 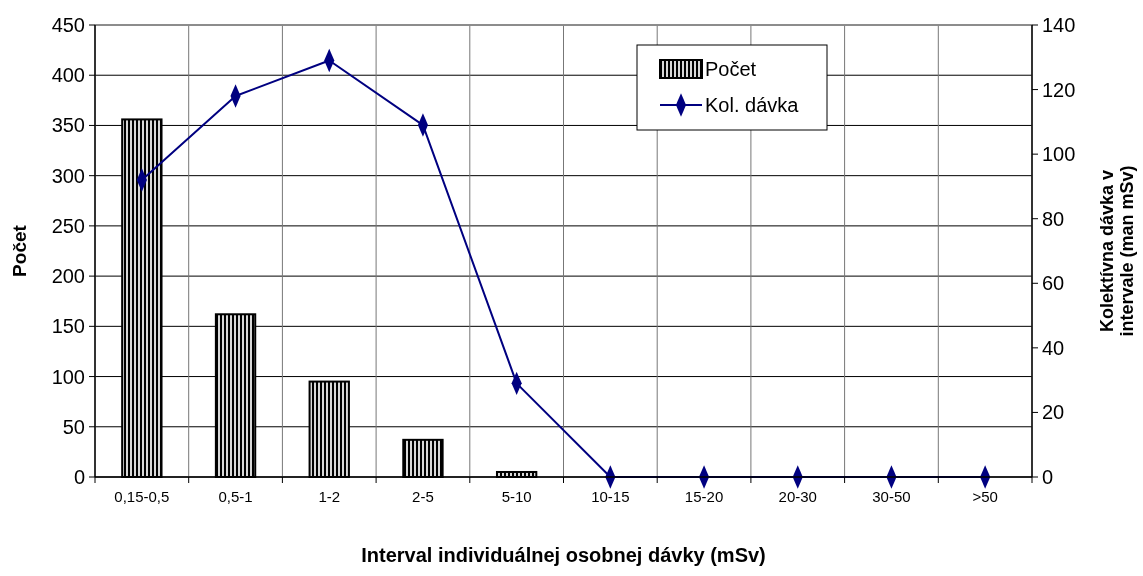 What do you see at coordinates (68, 25) in the screenshot?
I see `y-tick-label: 450` at bounding box center [68, 25].